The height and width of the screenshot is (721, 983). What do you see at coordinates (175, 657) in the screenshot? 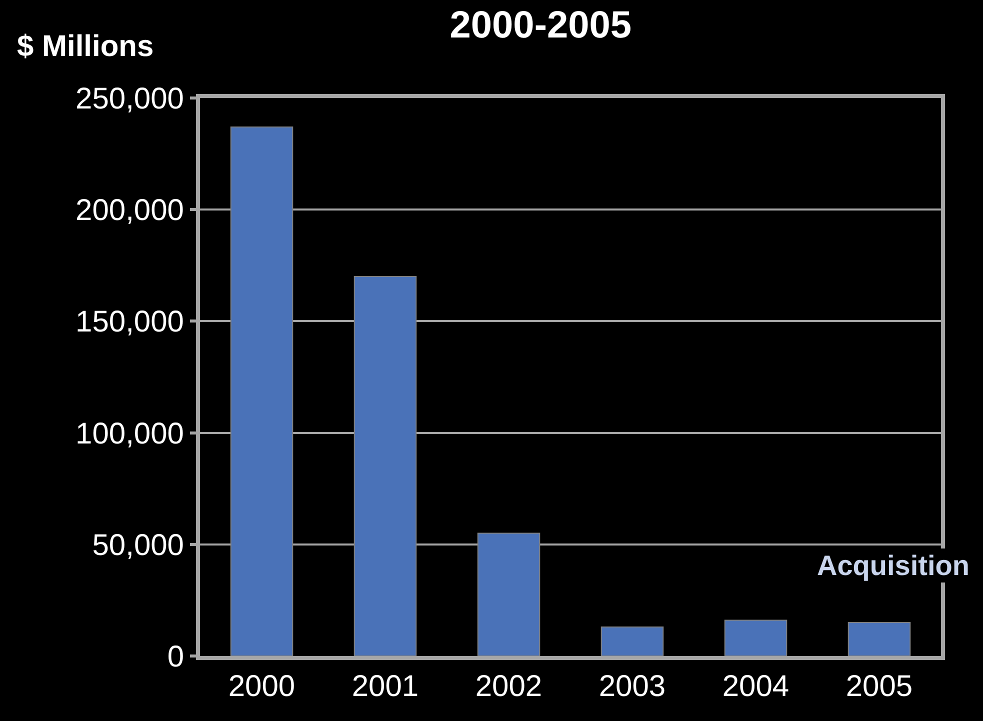
I see `y-tick-label: 0` at bounding box center [175, 657].